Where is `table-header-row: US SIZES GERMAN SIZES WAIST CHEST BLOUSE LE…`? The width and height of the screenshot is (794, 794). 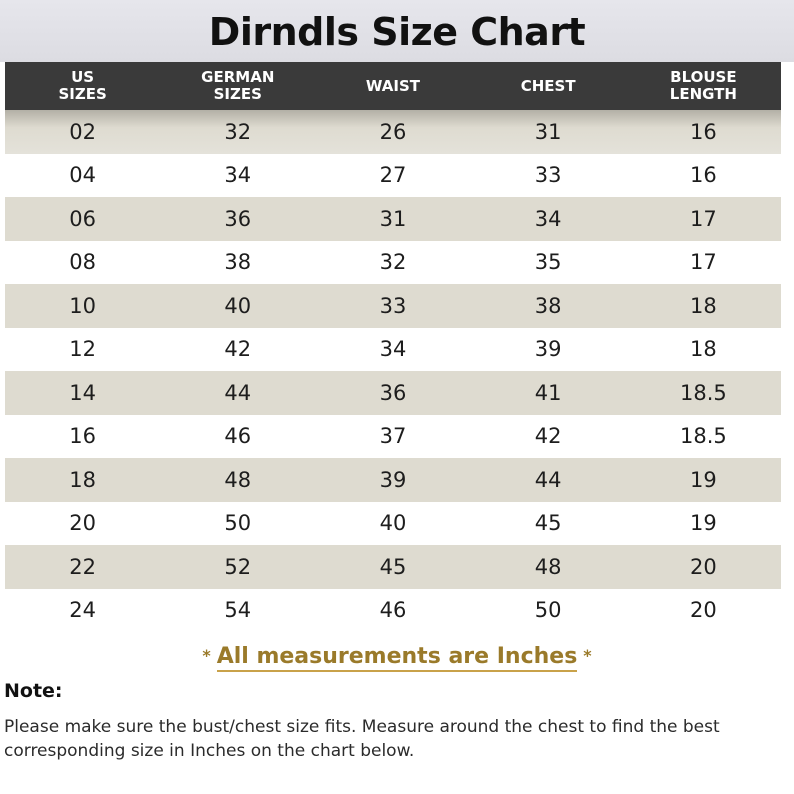 table-header-row: US SIZES GERMAN SIZES WAIST CHEST BLOUSE LE… is located at coordinates (393, 86).